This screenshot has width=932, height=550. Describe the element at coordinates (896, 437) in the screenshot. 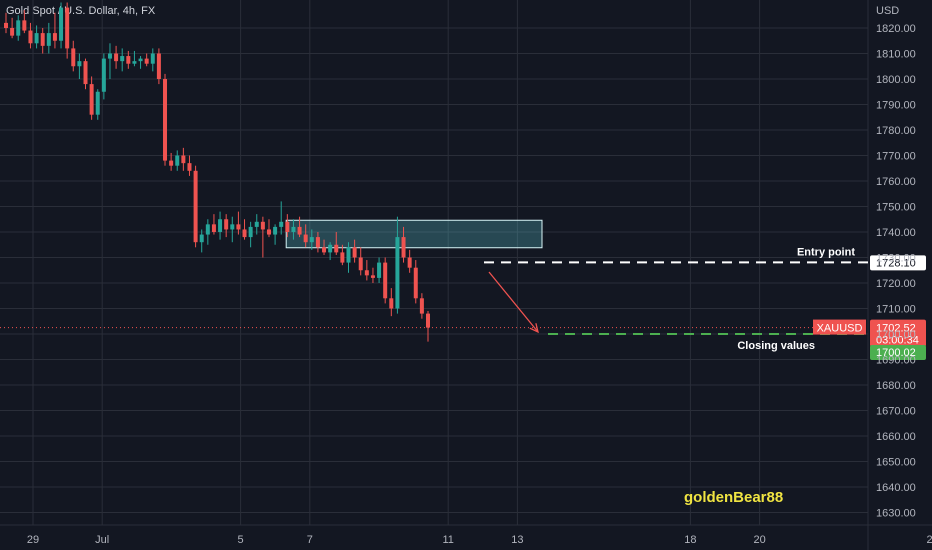

I see `price-tick-label: 1660.00` at that location.